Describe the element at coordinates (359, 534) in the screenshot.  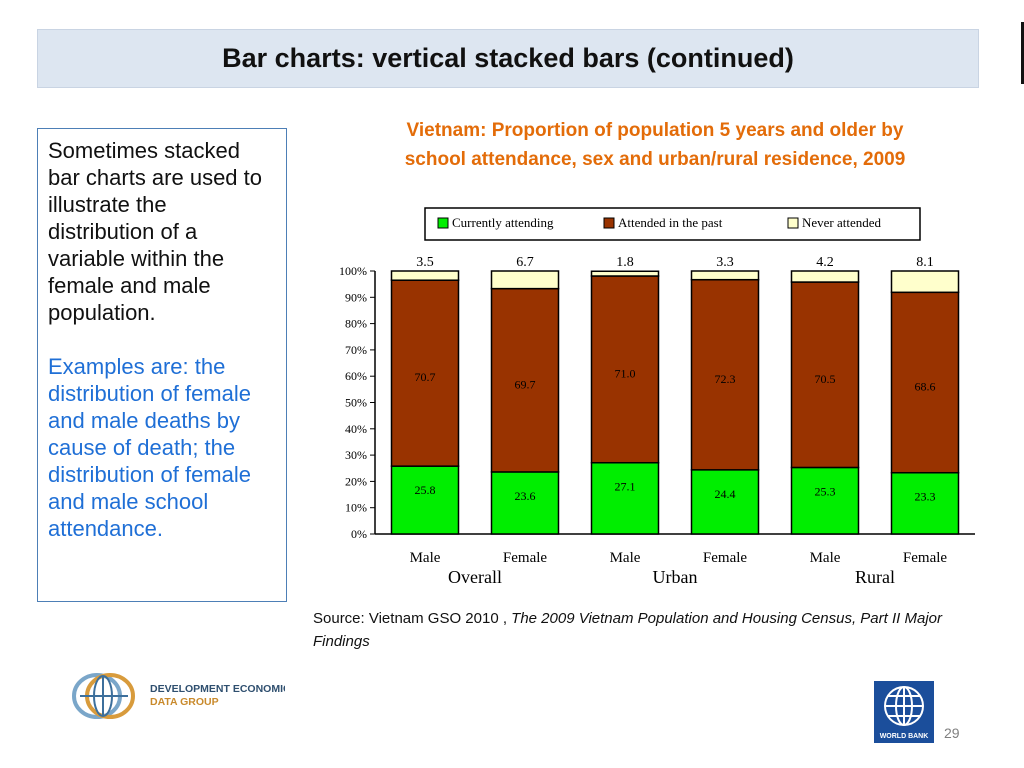
I see `y-tick-label: 0%` at that location.